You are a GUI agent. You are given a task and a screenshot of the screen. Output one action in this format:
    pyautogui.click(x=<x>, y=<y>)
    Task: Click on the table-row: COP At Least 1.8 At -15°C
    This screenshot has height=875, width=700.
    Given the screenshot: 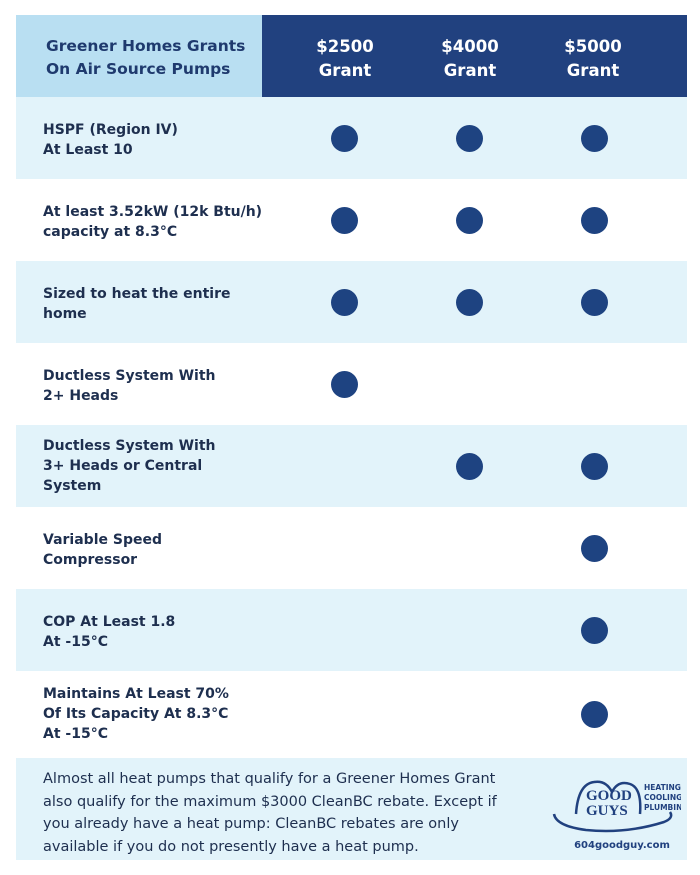 What is the action you would take?
    pyautogui.click(x=351, y=630)
    